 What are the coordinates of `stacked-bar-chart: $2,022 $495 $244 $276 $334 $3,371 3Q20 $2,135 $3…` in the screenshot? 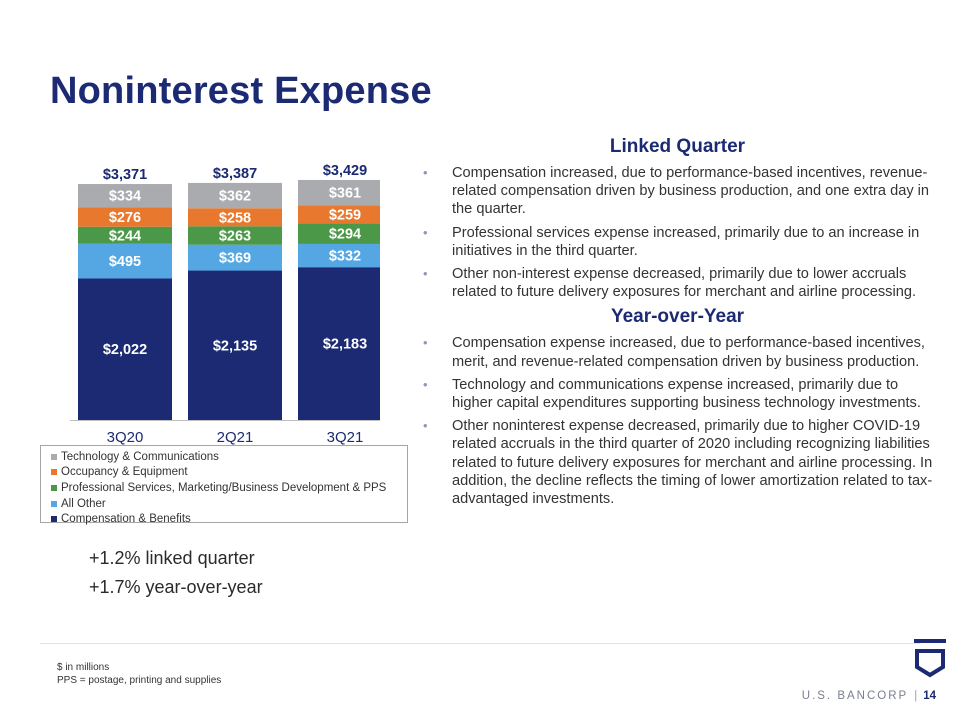 It's located at (225, 304).